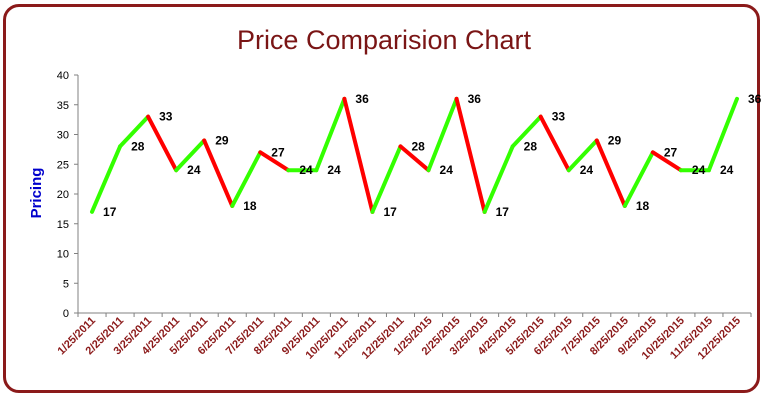 The height and width of the screenshot is (403, 769). I want to click on y-tick-label: 10, so click(63, 255).